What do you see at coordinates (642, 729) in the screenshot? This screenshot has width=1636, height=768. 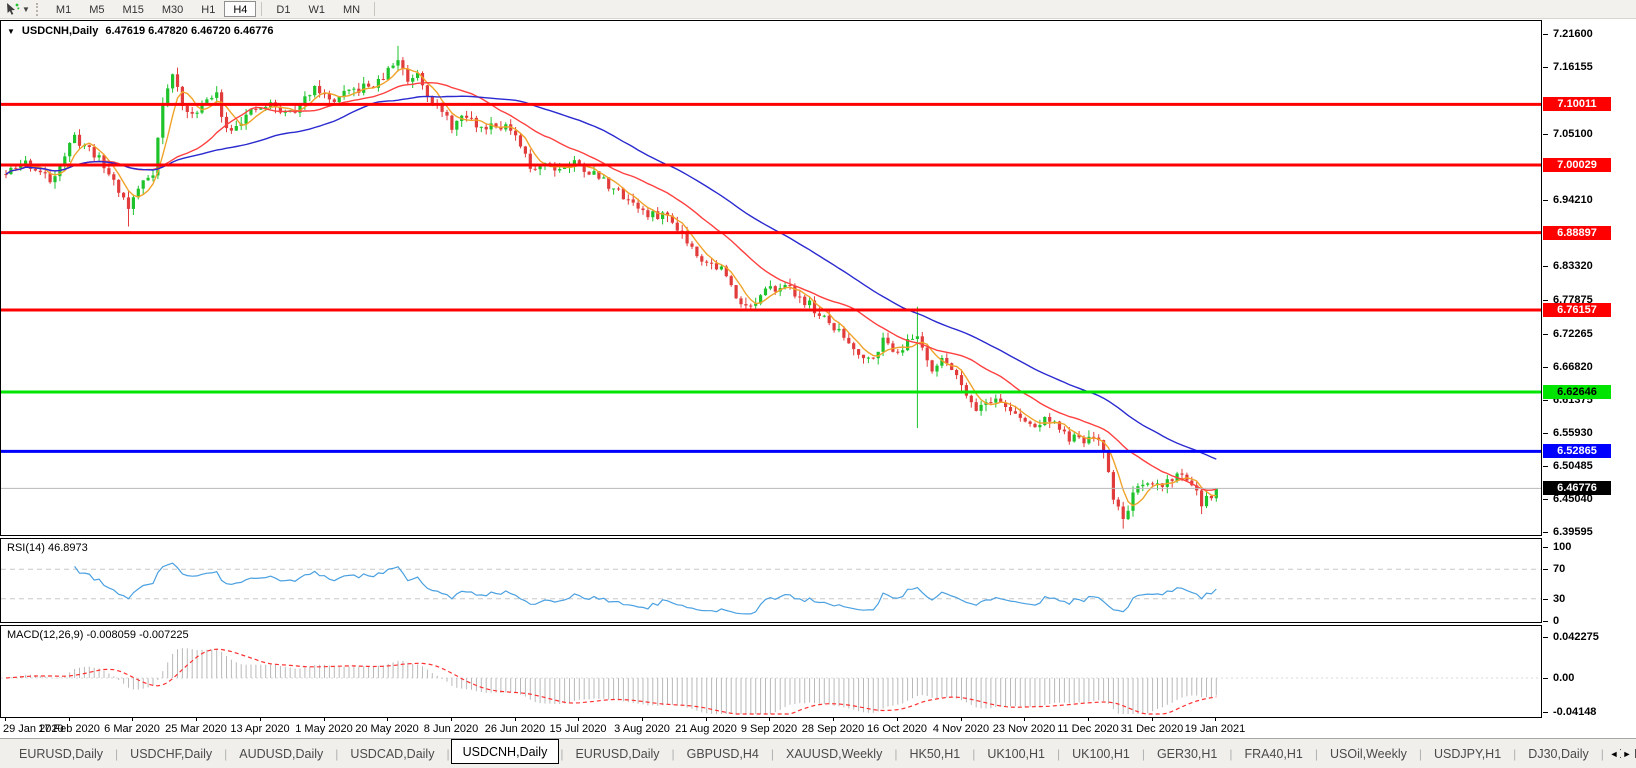 I see `time-axis-label: 3 Aug 2020` at bounding box center [642, 729].